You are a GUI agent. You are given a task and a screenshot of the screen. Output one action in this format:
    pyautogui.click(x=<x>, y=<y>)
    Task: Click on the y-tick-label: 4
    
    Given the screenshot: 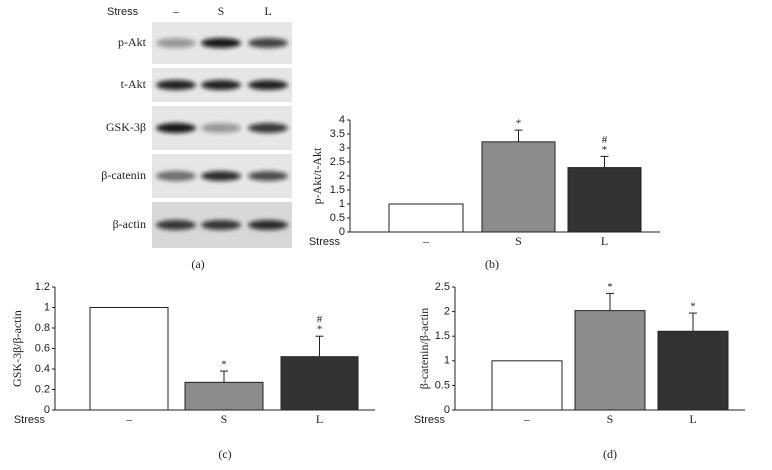 What is the action you would take?
    pyautogui.click(x=342, y=120)
    